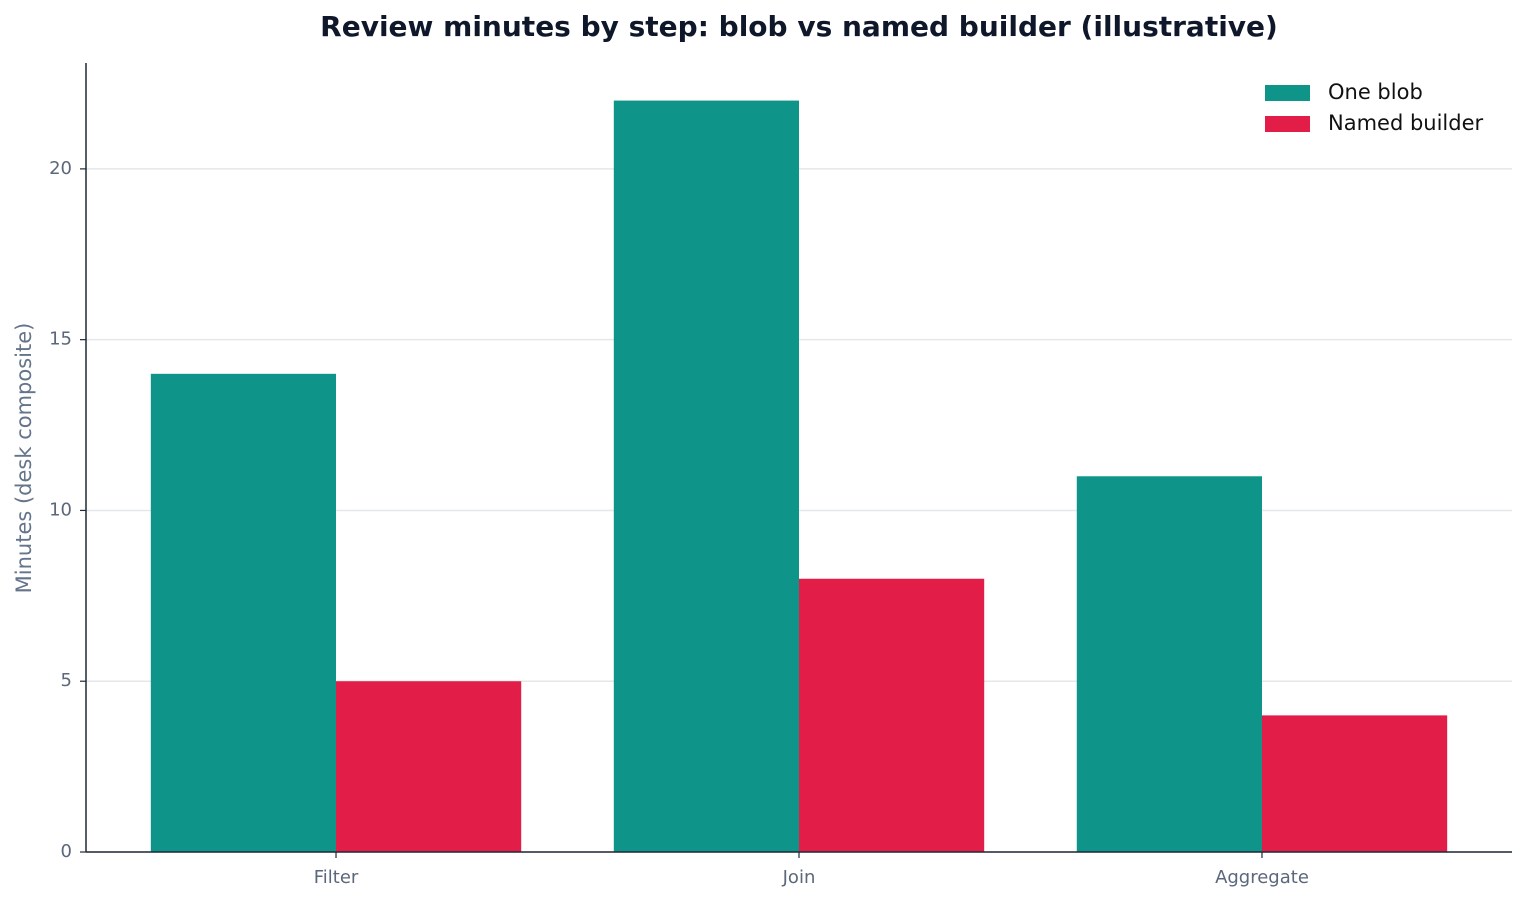 The image size is (1528, 903). I want to click on y-tick-label: 10, so click(60, 509).